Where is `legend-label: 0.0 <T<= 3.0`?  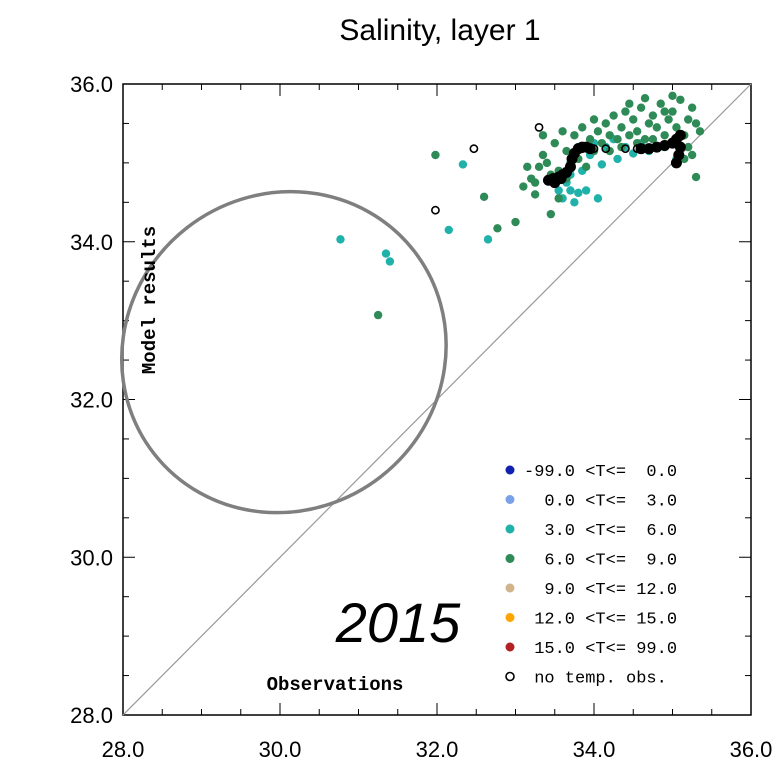 legend-label: 0.0 <T<= 3.0 is located at coordinates (600, 502).